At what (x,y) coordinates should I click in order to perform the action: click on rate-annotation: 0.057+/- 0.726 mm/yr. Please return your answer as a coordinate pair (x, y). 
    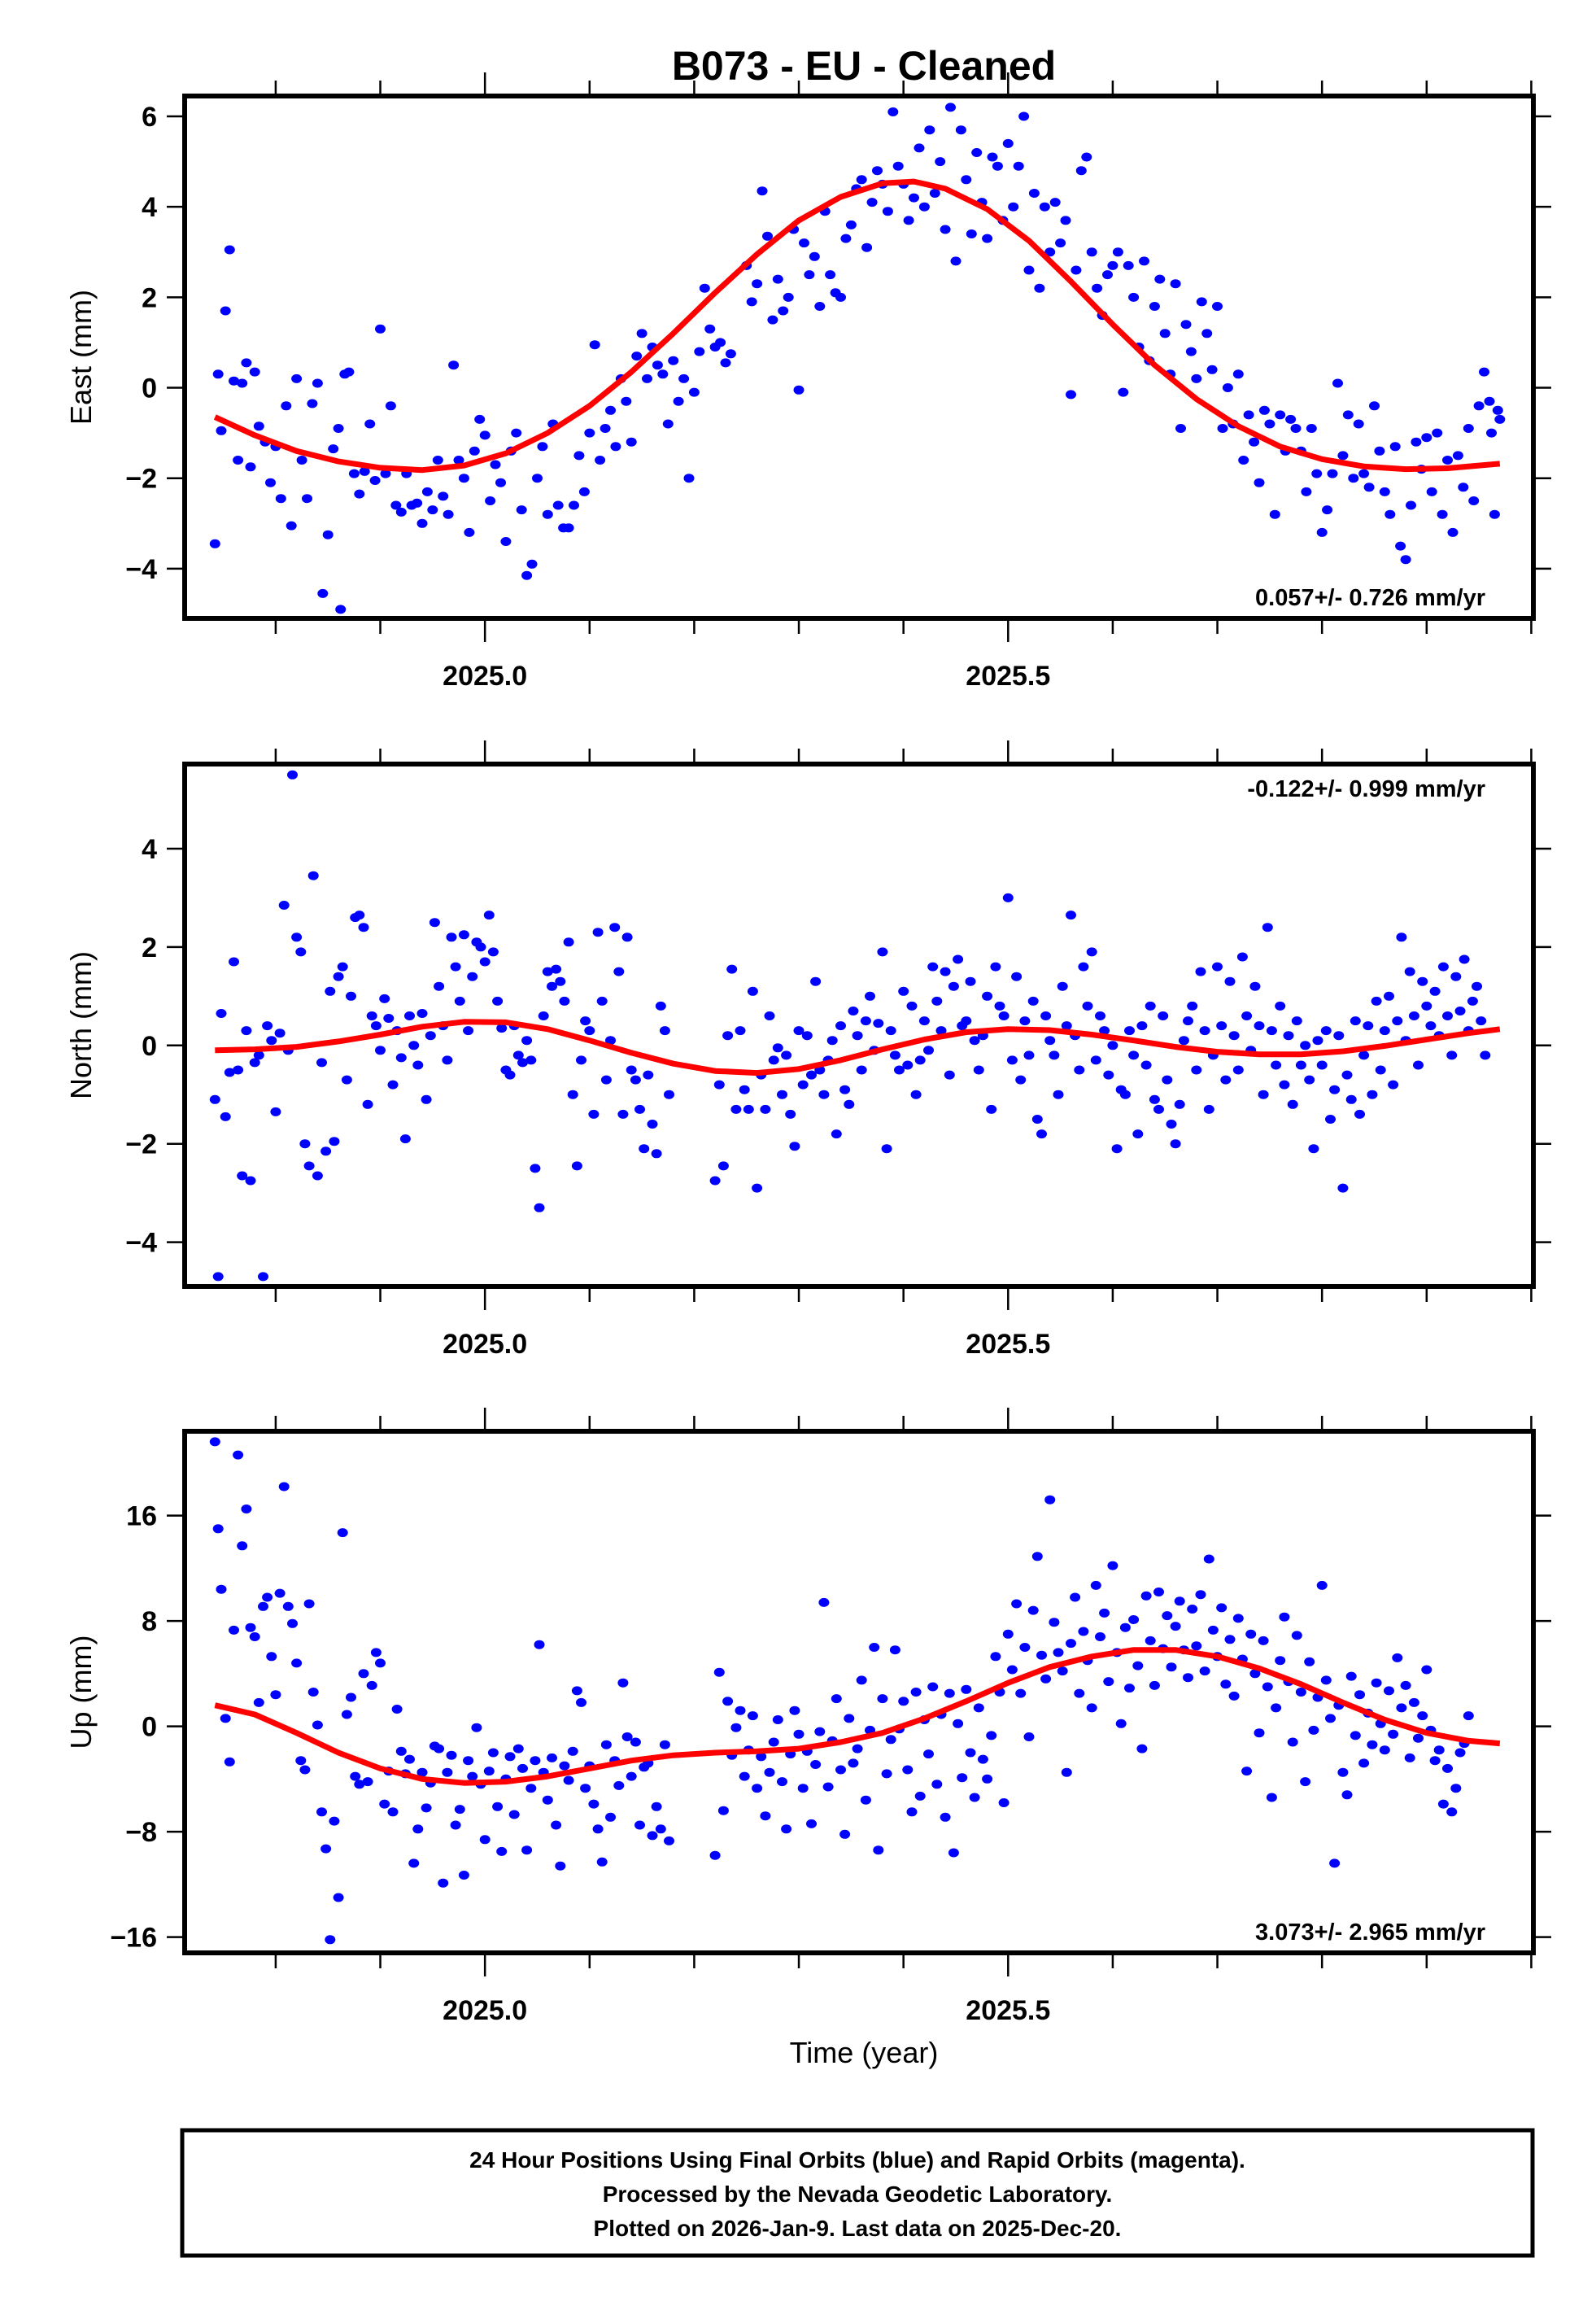
    Looking at the image, I should click on (1370, 598).